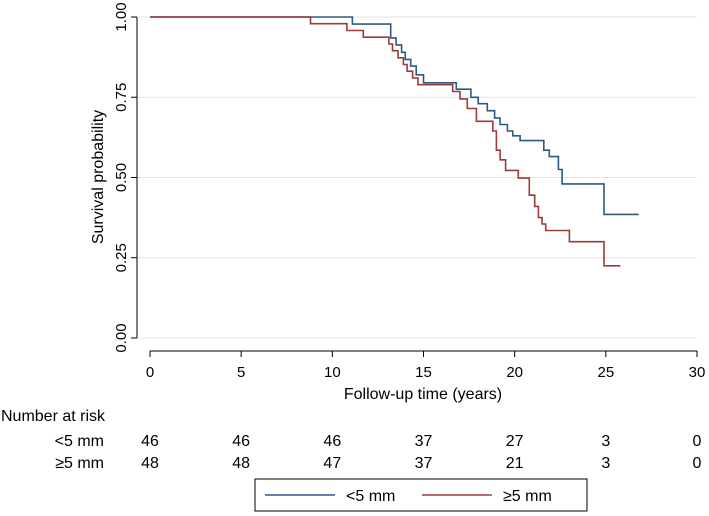 This screenshot has width=709, height=516. Describe the element at coordinates (697, 463) in the screenshot. I see `risk-value-r1-c6: 0` at that location.